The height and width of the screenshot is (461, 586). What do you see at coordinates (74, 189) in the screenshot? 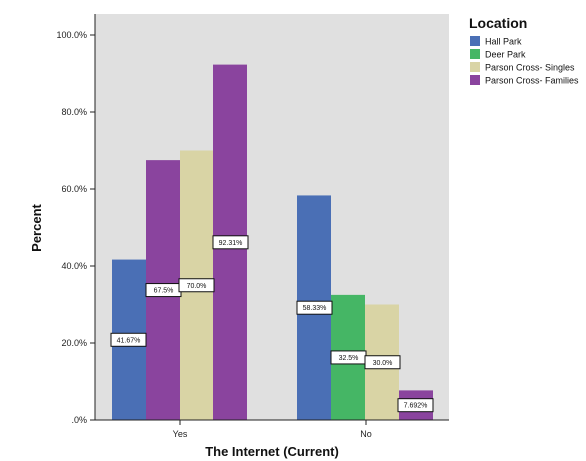
I see `y-tick-label: 60.0%` at bounding box center [74, 189].